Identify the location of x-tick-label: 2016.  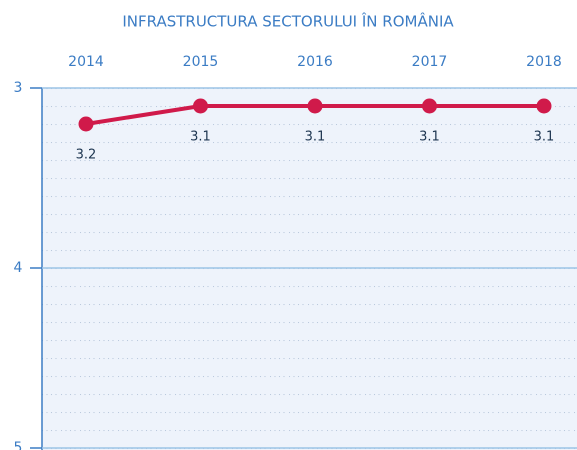
(315, 62).